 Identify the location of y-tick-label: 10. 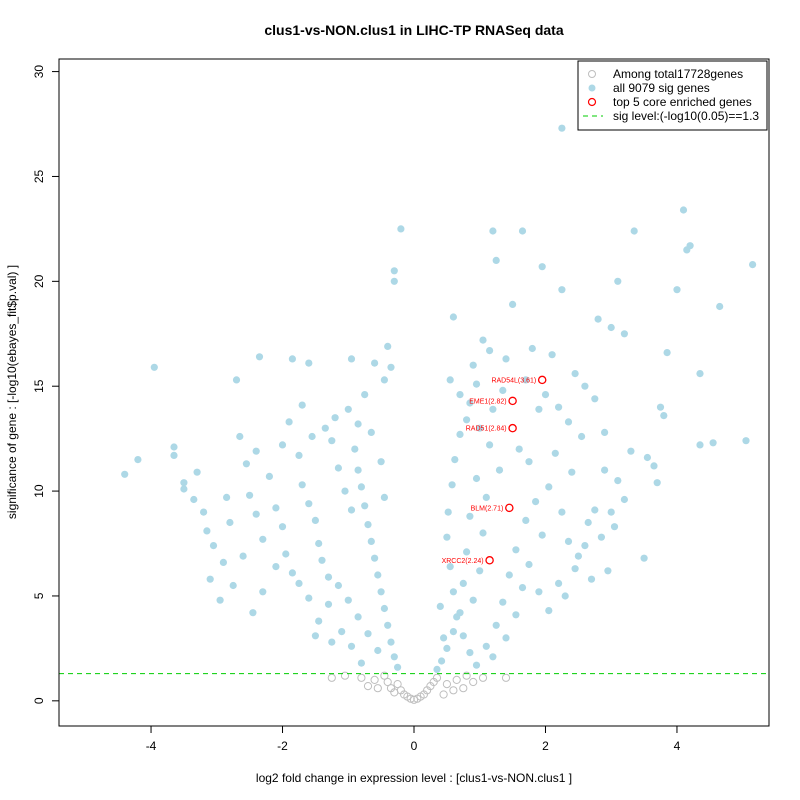
(39, 491).